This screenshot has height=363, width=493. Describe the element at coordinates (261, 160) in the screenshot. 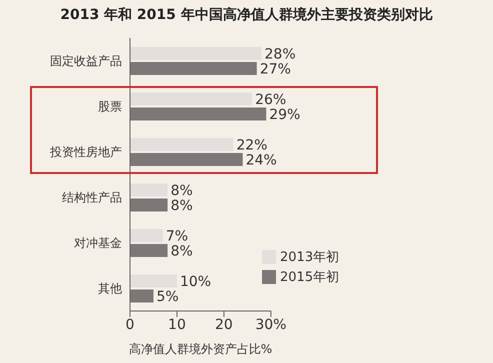

I see `data-label: 24%` at that location.